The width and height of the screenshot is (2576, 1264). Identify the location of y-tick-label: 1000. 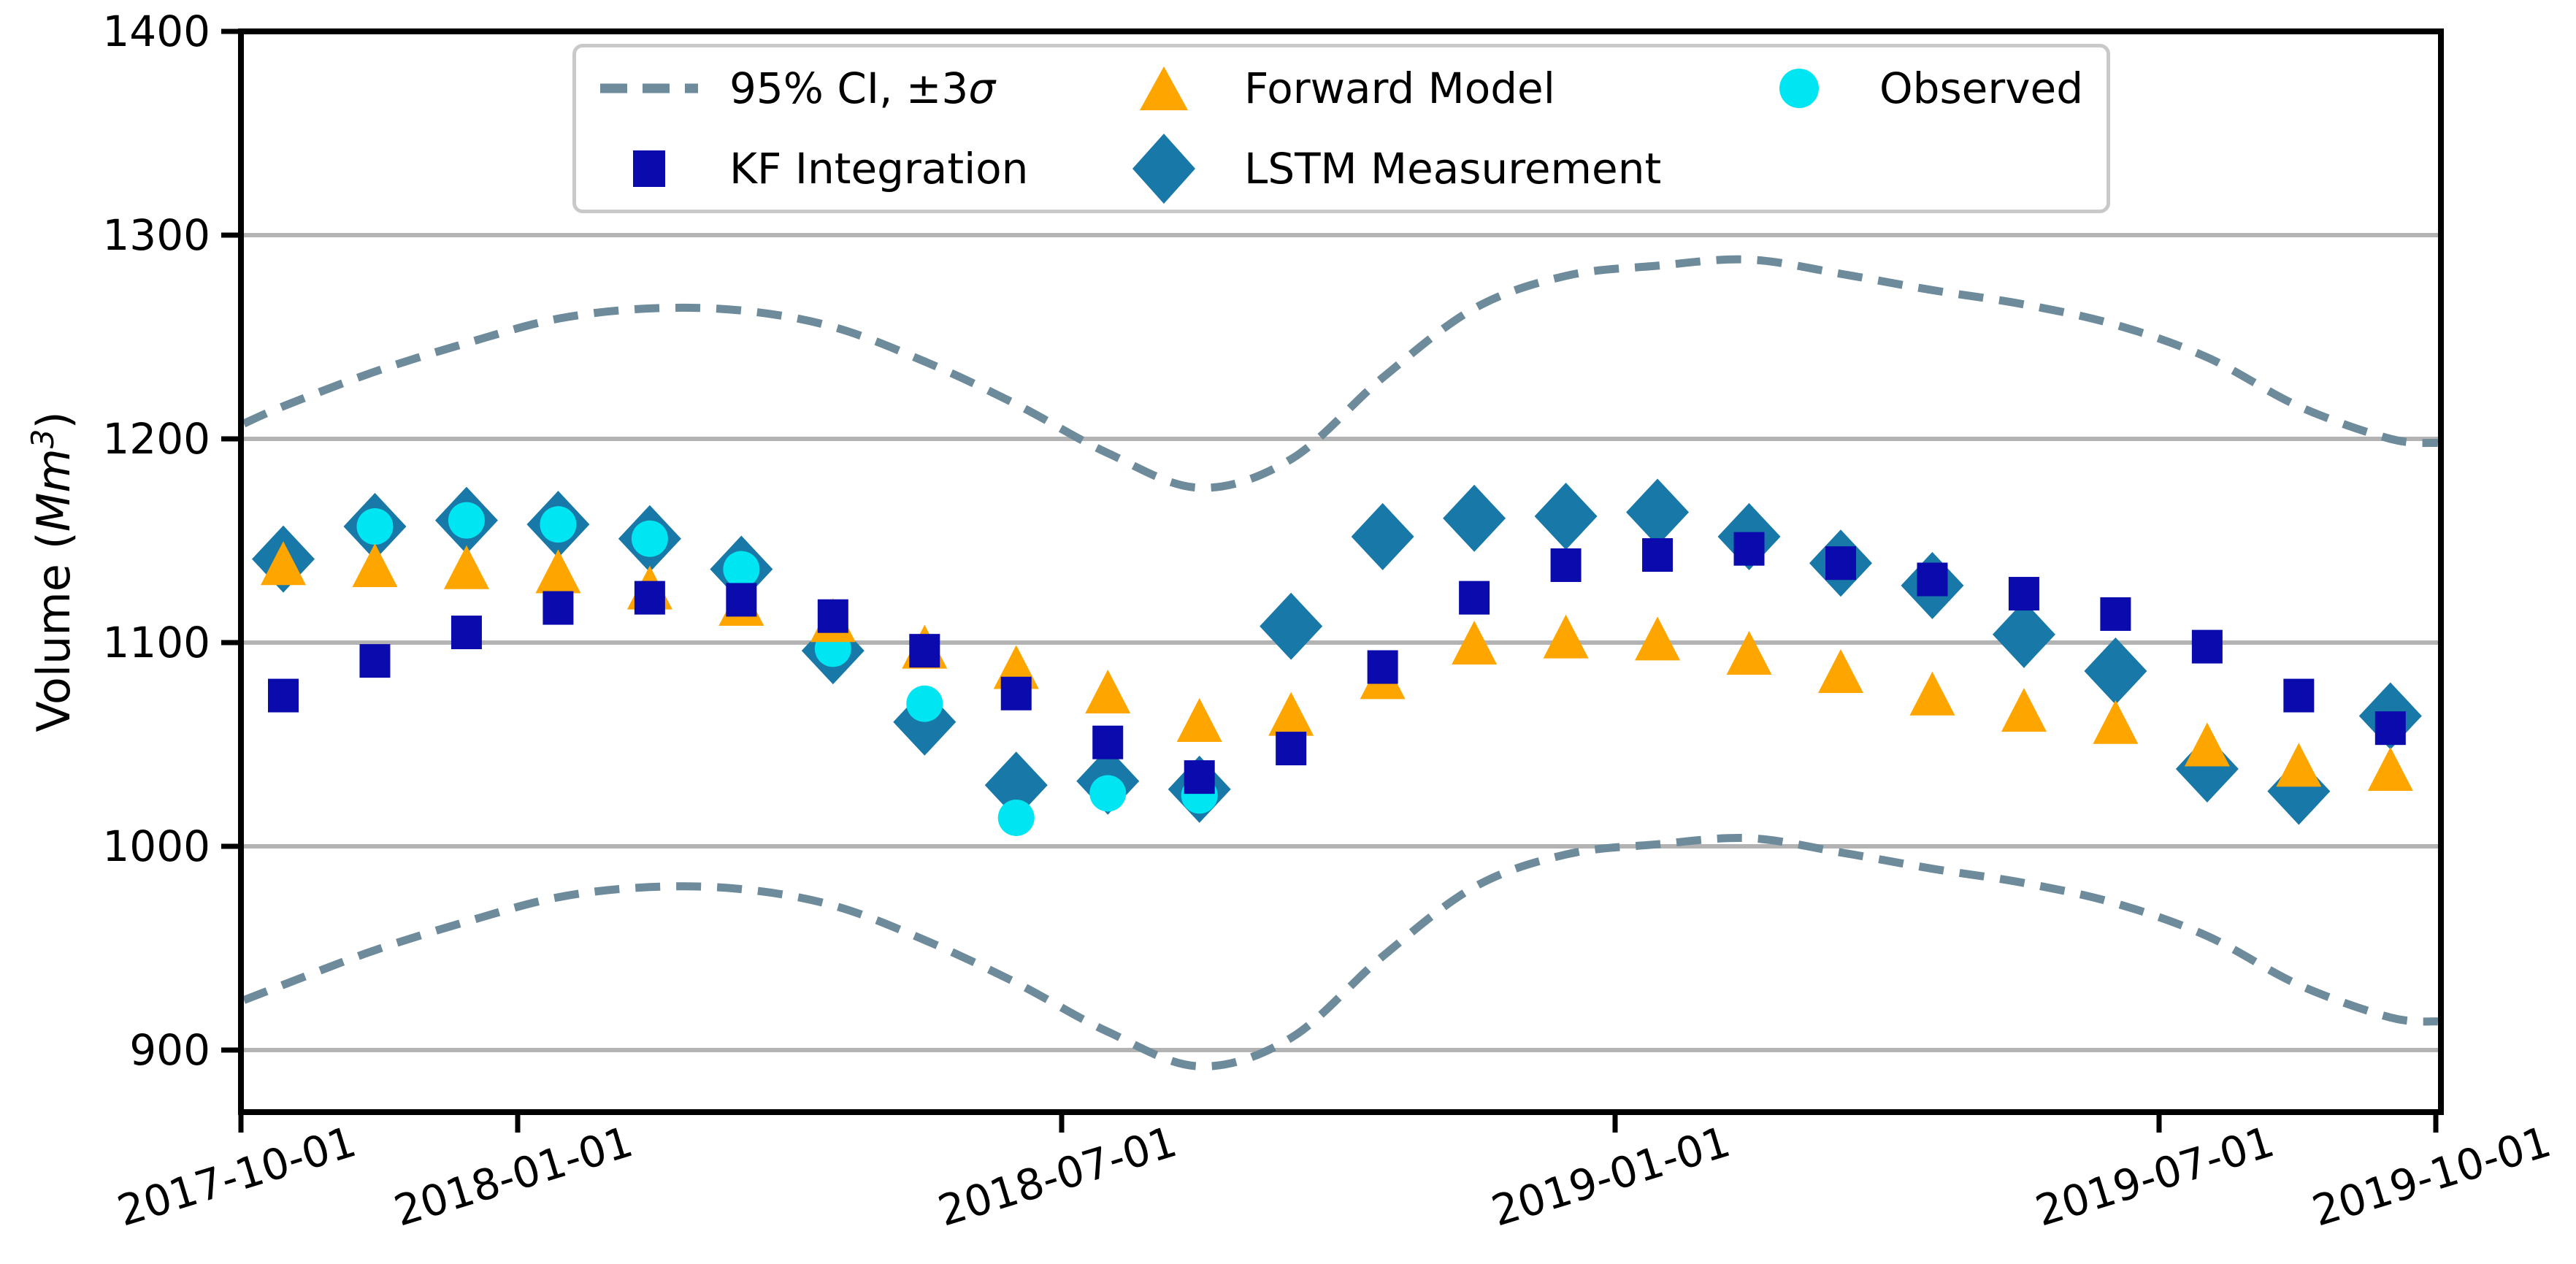
(156, 846).